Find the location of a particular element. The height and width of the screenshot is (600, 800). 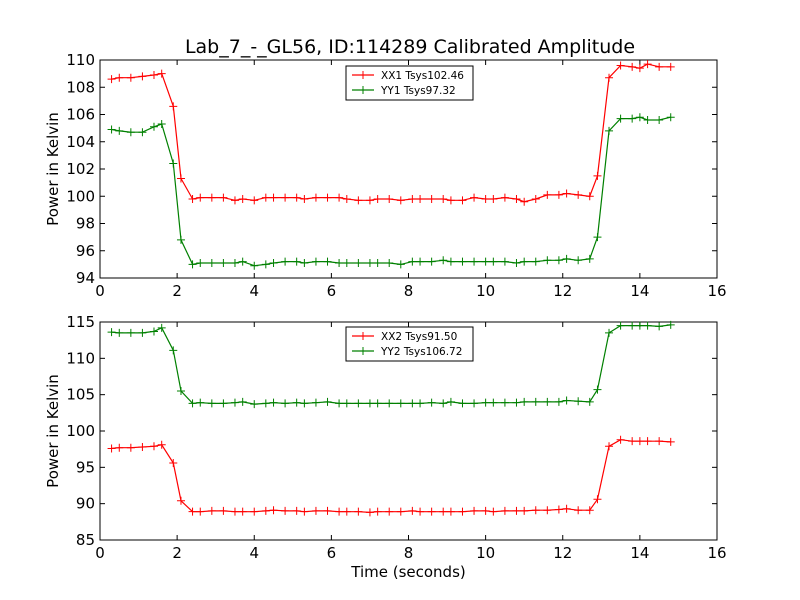

legend-label: XX1 Tsys102.46 is located at coordinates (422, 76).